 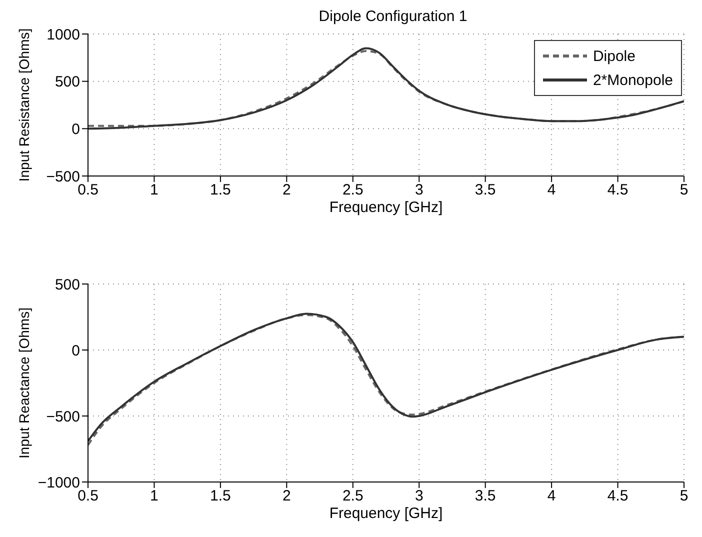 I want to click on y-tick-label: 1000, so click(x=63, y=35).